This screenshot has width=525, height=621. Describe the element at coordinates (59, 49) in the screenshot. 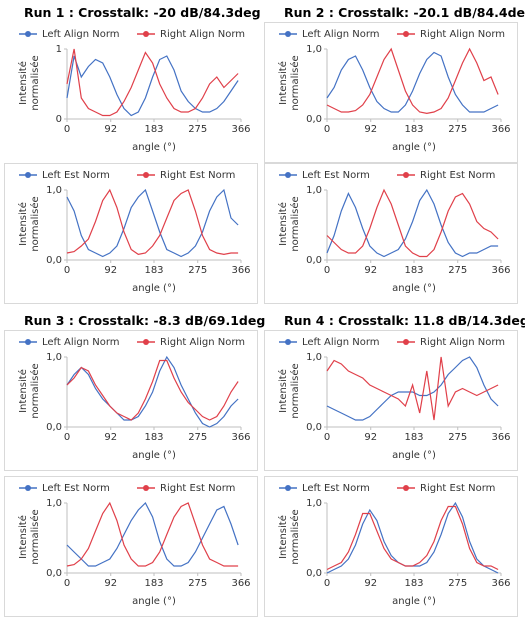

I see `y-tick-label: 1` at that location.